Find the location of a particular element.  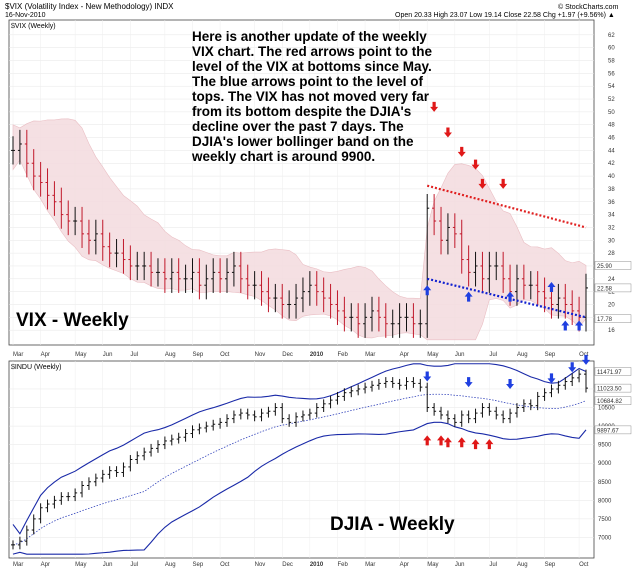

djia-y-tick: 7500 is located at coordinates (605, 520).